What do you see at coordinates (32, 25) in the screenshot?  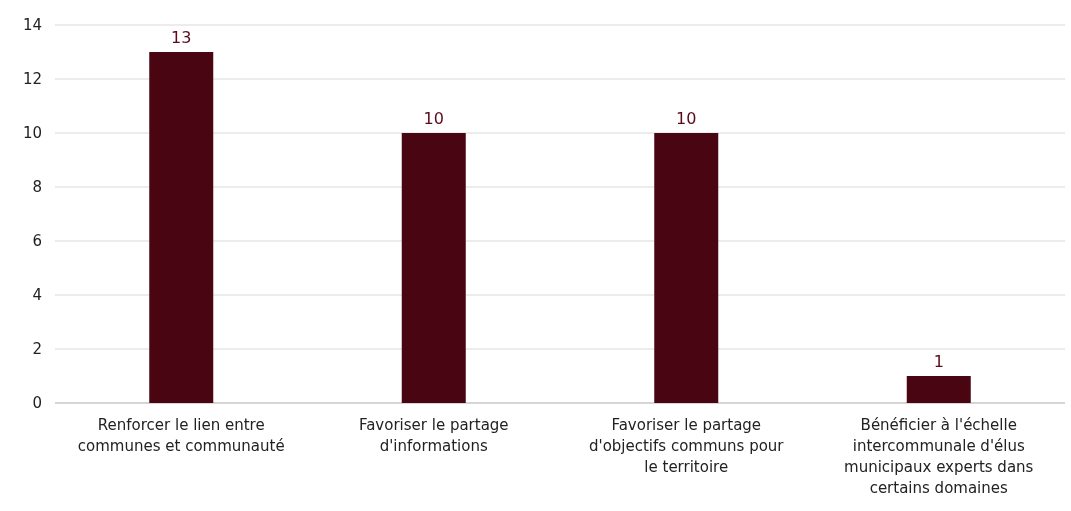 I see `y-tick-label: 14` at bounding box center [32, 25].